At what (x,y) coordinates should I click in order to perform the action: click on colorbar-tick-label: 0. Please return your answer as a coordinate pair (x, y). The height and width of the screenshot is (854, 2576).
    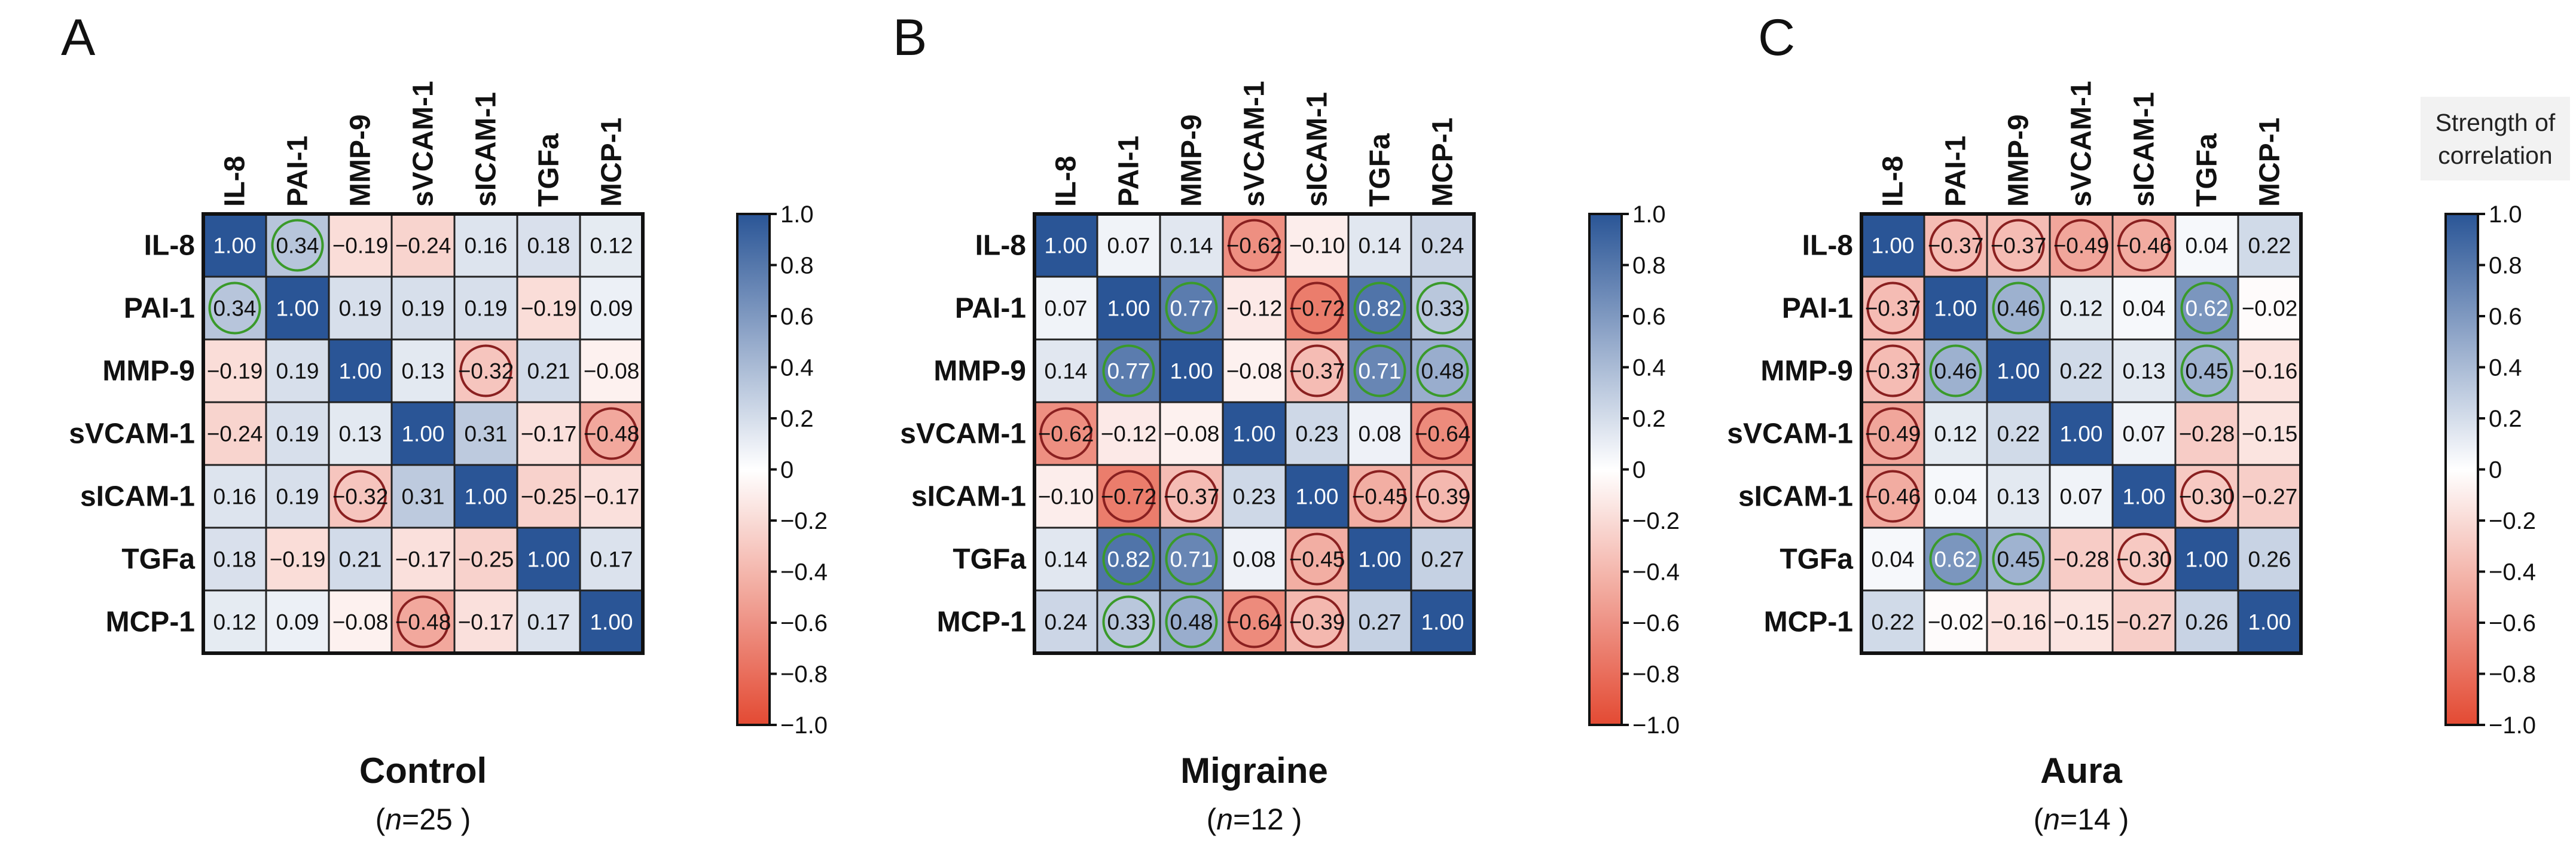
    Looking at the image, I should click on (2495, 470).